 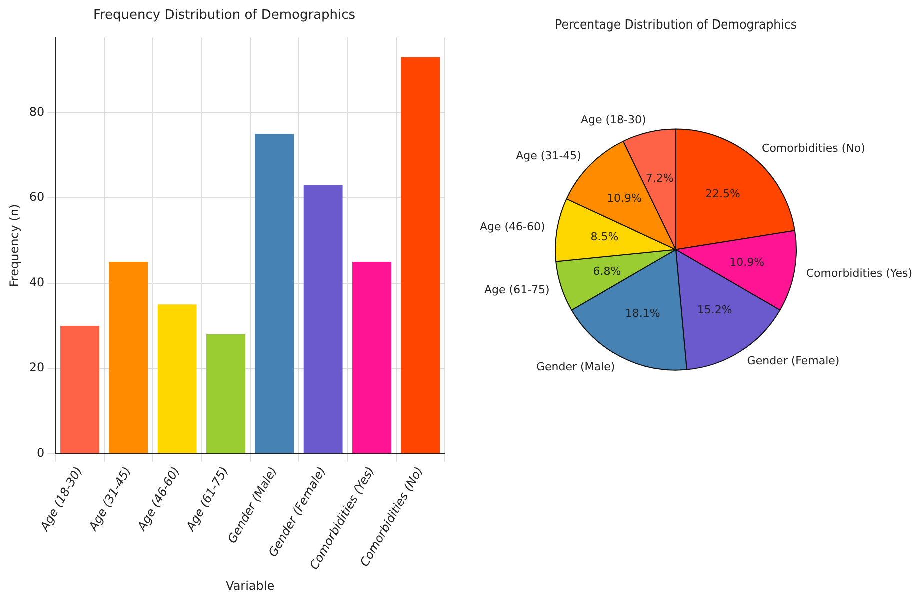 What do you see at coordinates (859, 273) in the screenshot?
I see `slice-label: Comorbidities (Yes)` at bounding box center [859, 273].